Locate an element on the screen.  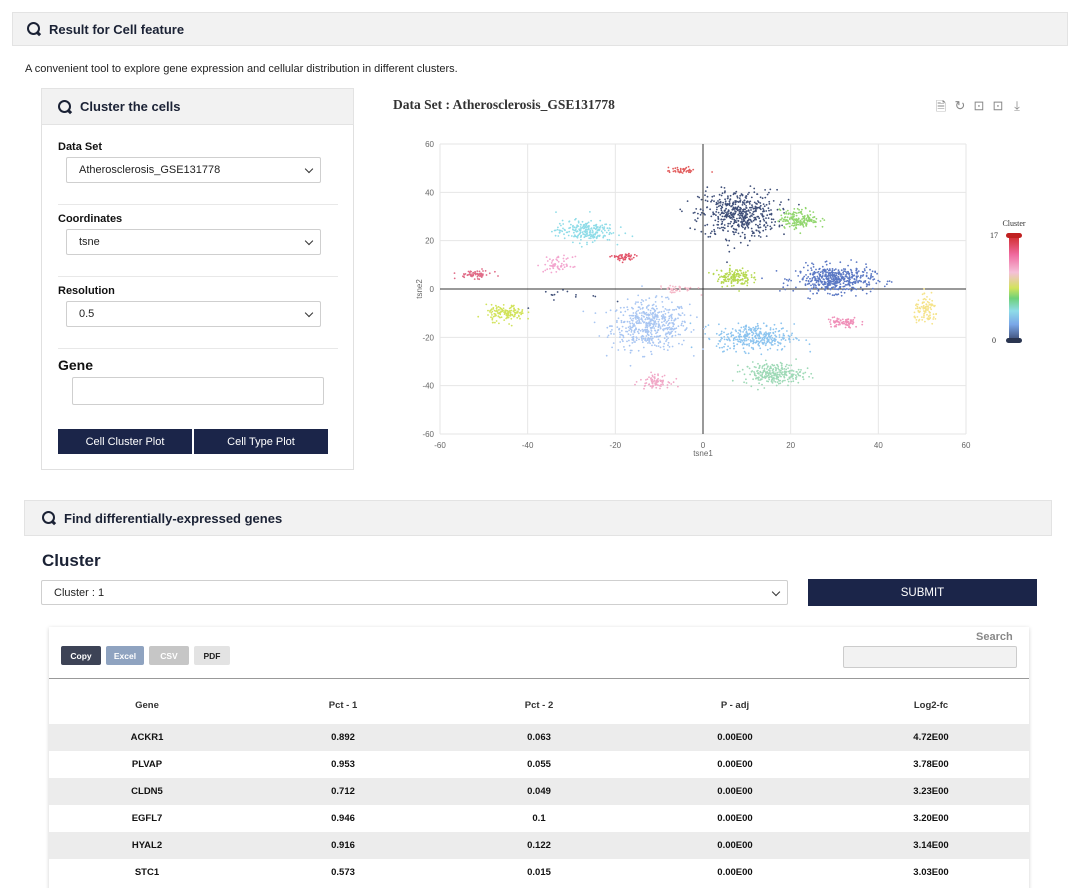
download-icon: ⤓ is located at coordinates (1017, 105).